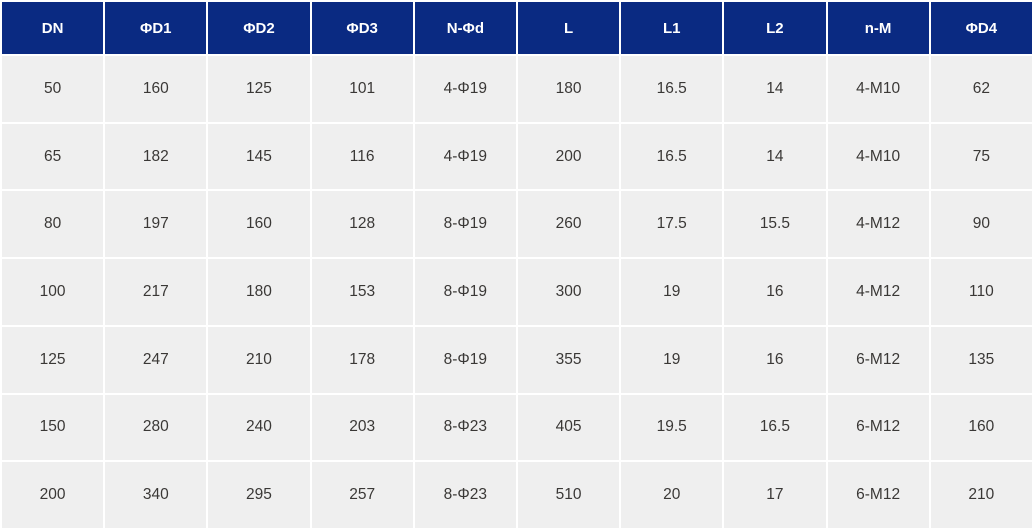 The height and width of the screenshot is (530, 1034). I want to click on body-cell: 145, so click(259, 156).